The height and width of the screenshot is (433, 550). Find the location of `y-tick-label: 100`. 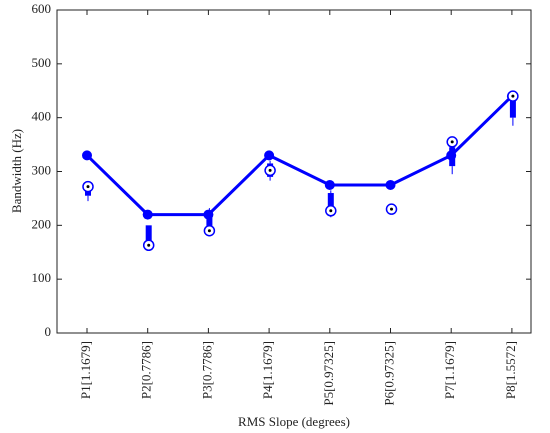

y-tick-label: 100 is located at coordinates (42, 277).